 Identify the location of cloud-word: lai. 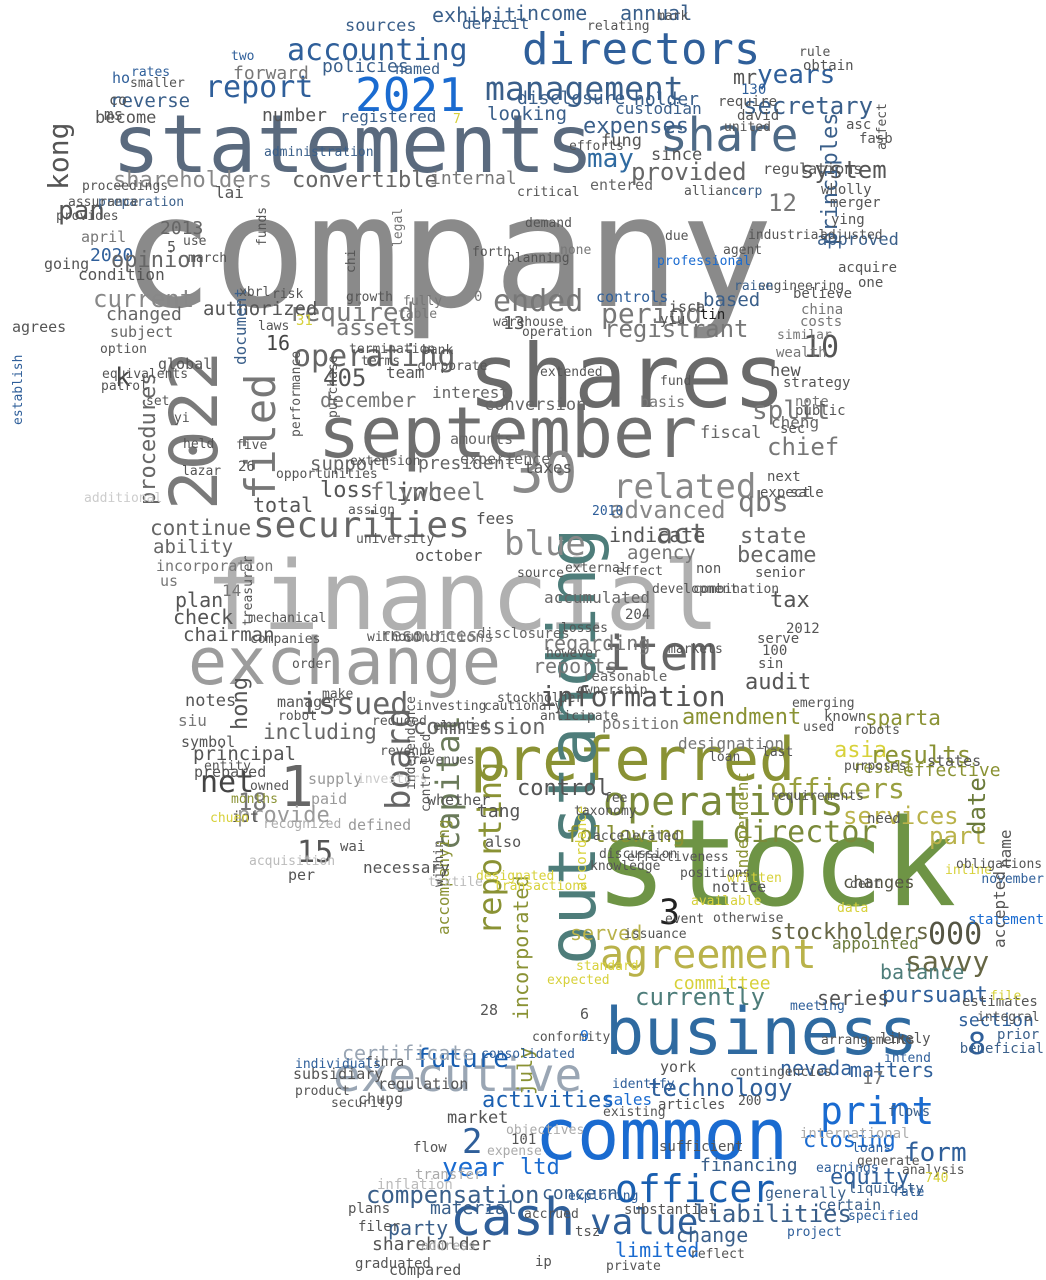
(229, 192).